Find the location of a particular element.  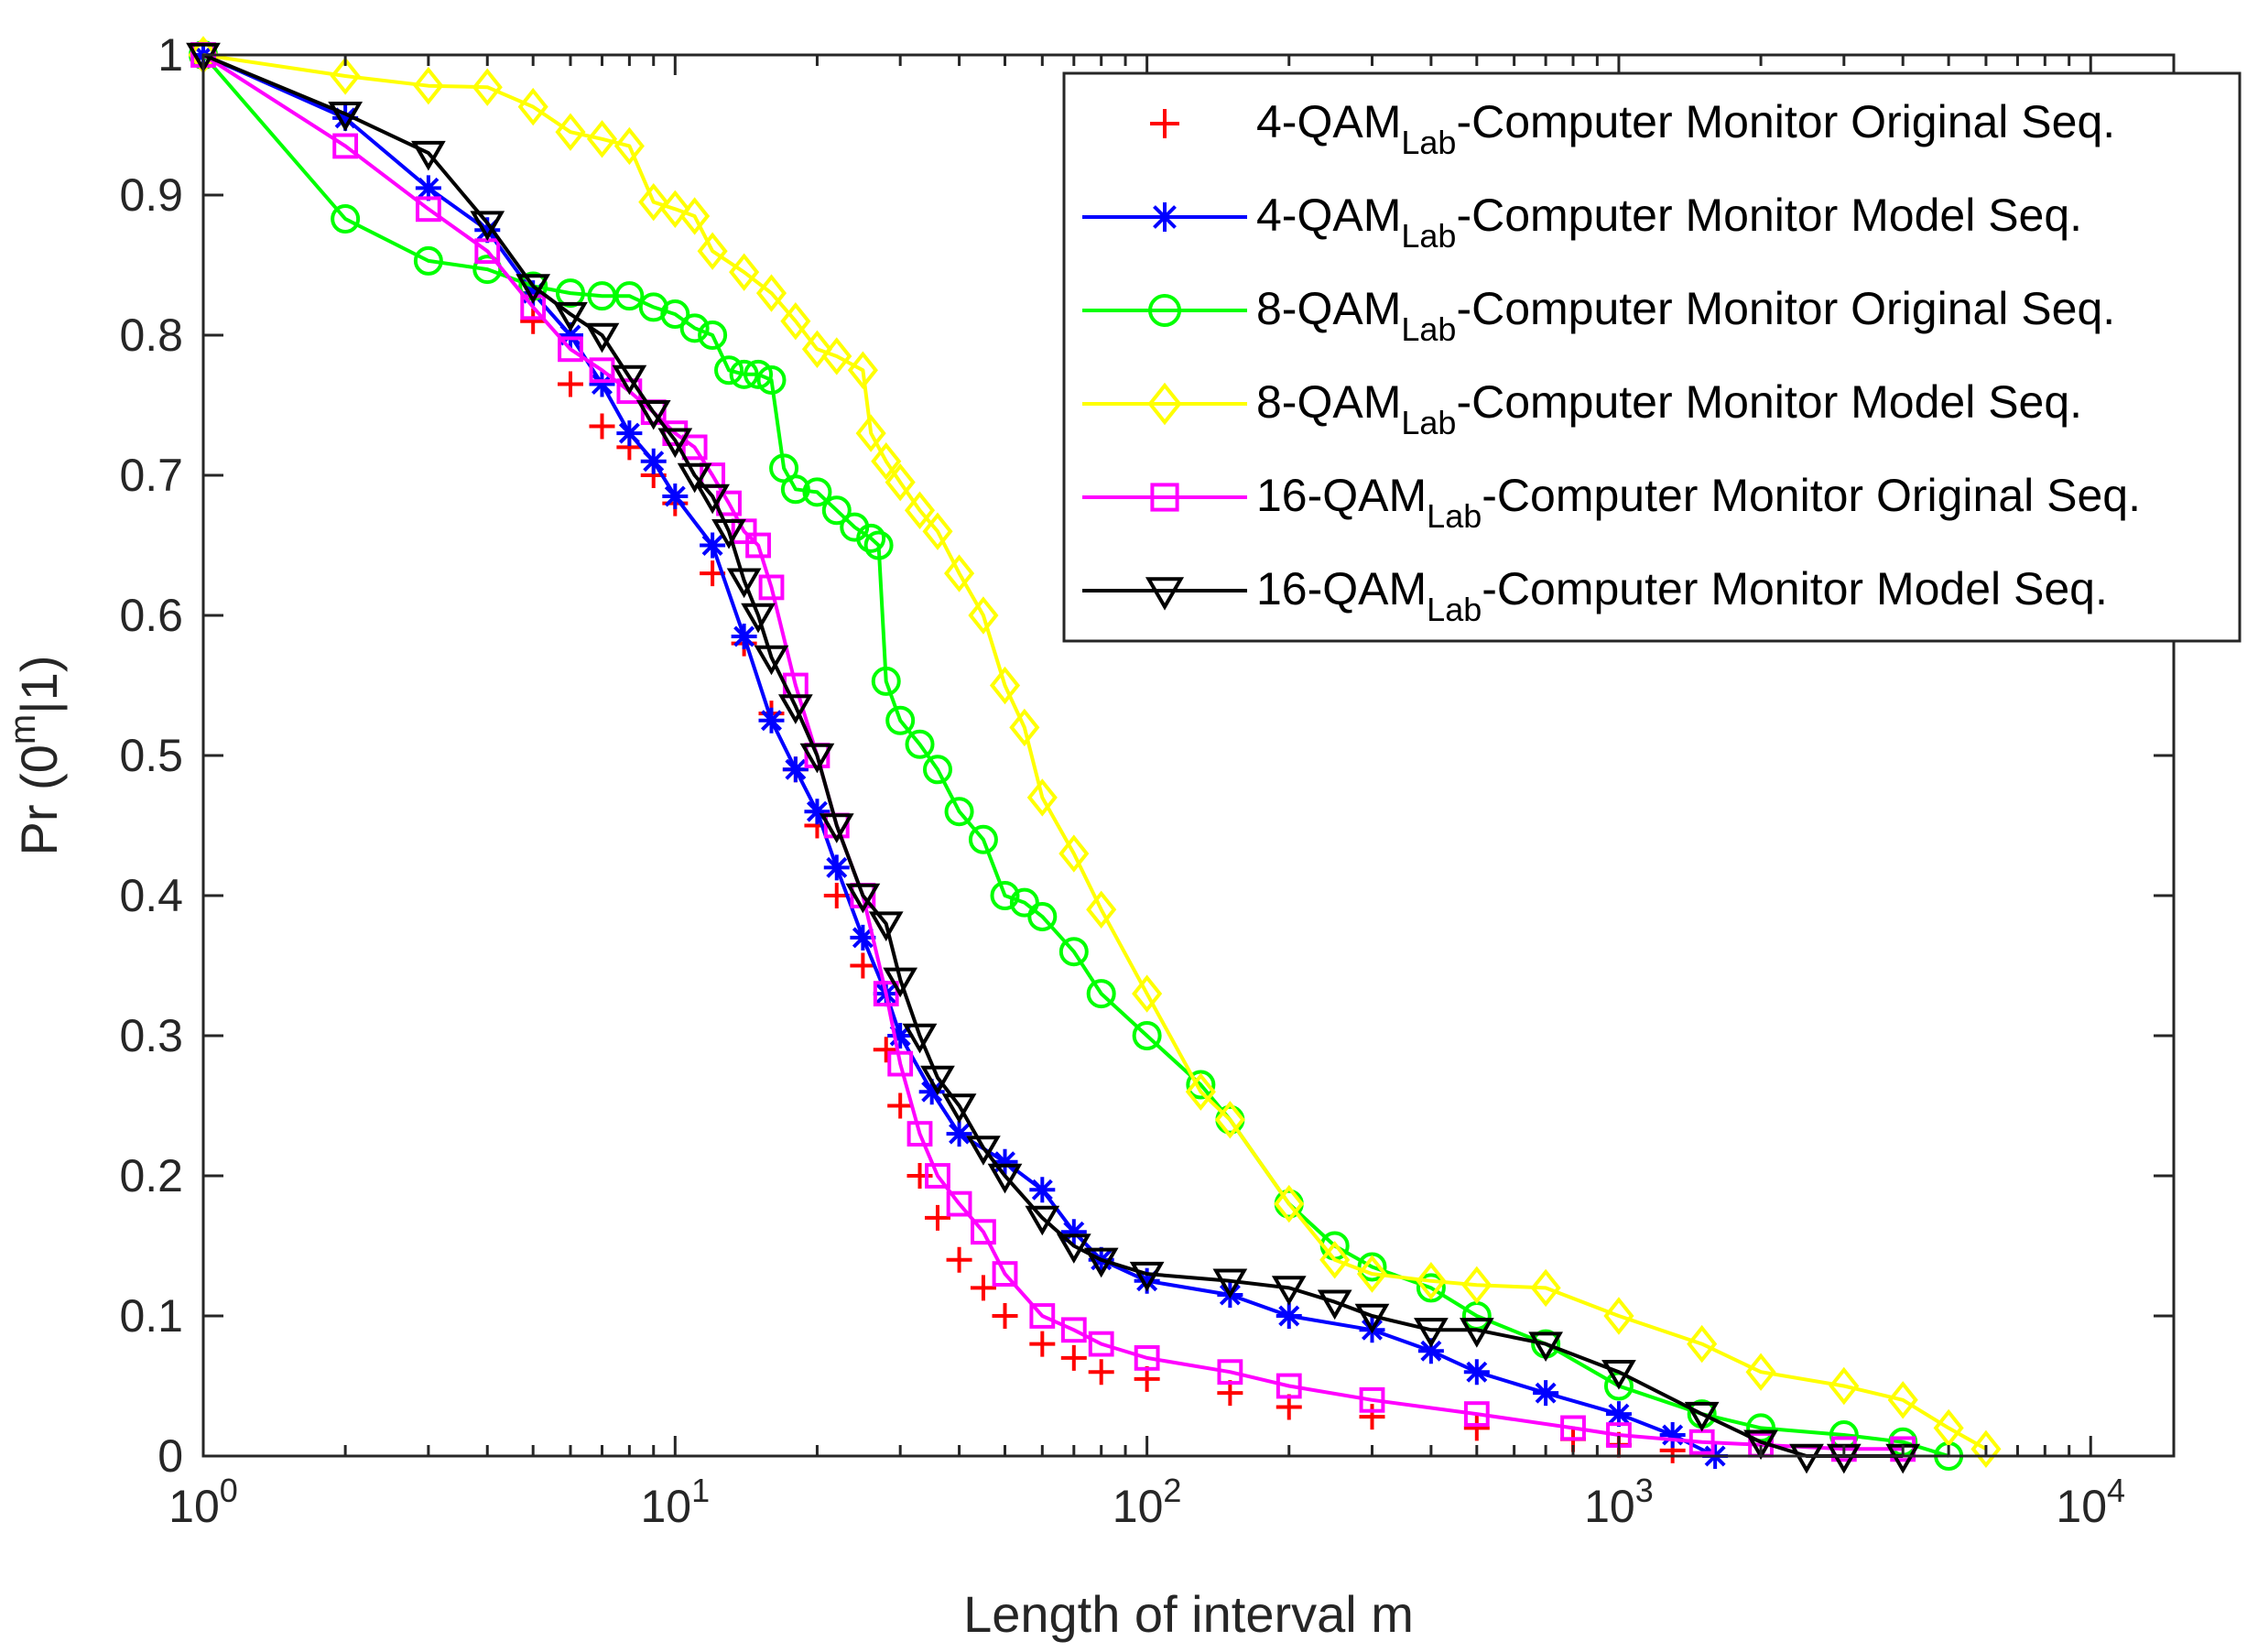

x-tick-label: 10¹ is located at coordinates (675, 1502).